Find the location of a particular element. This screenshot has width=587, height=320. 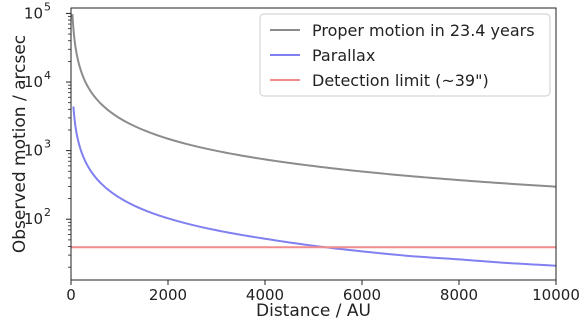

legend-box is located at coordinates (405, 55).